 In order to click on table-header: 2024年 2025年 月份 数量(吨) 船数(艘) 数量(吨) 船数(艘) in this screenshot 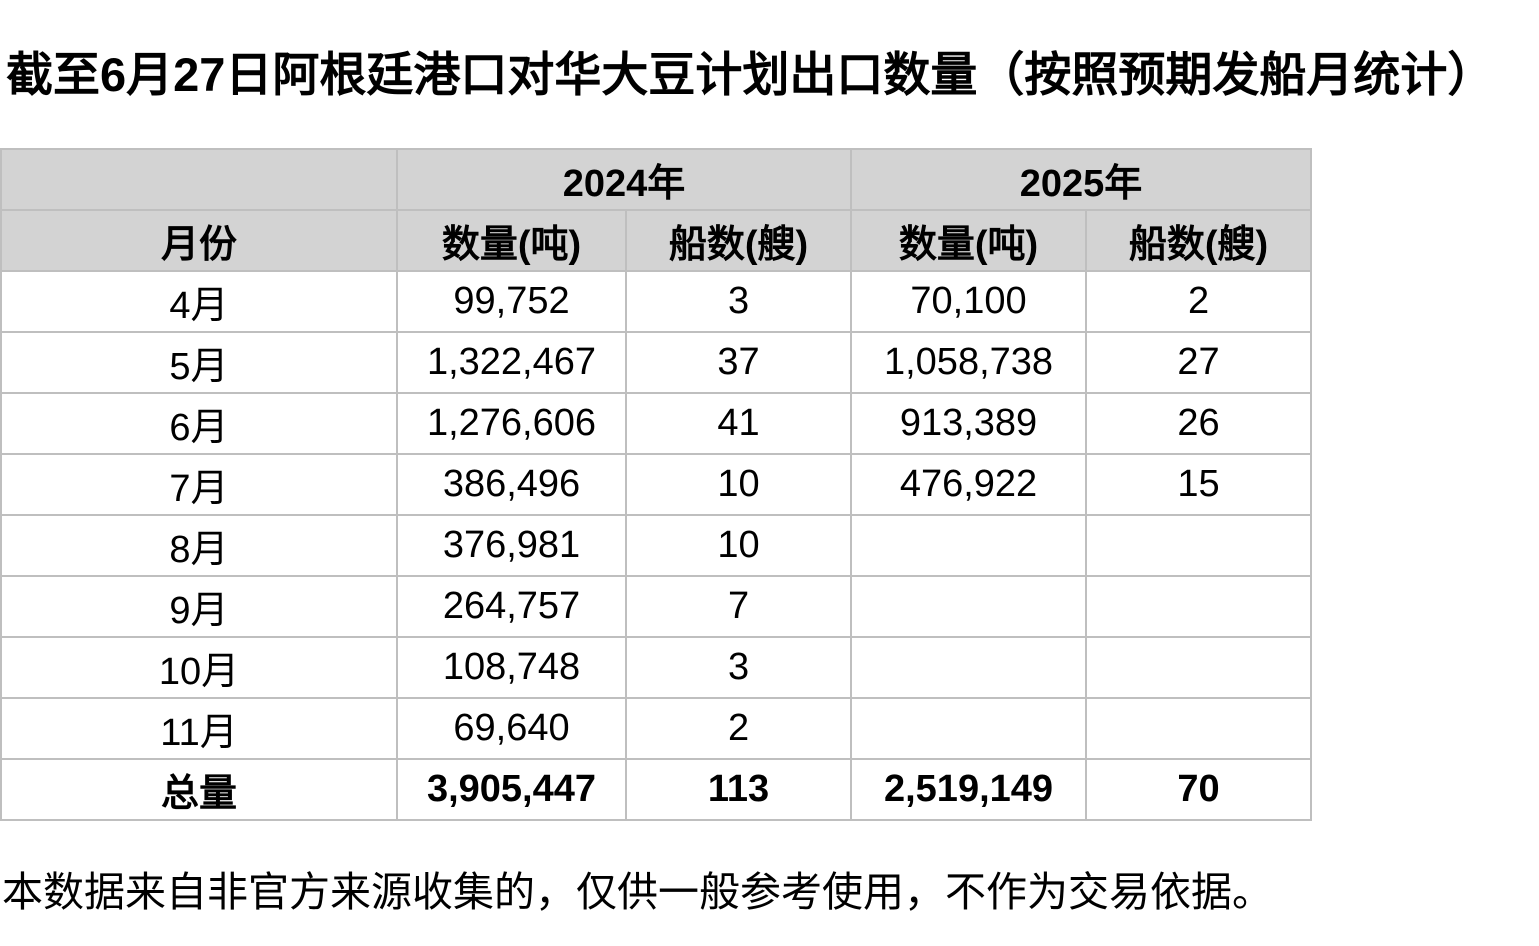, I will do `click(656, 210)`.